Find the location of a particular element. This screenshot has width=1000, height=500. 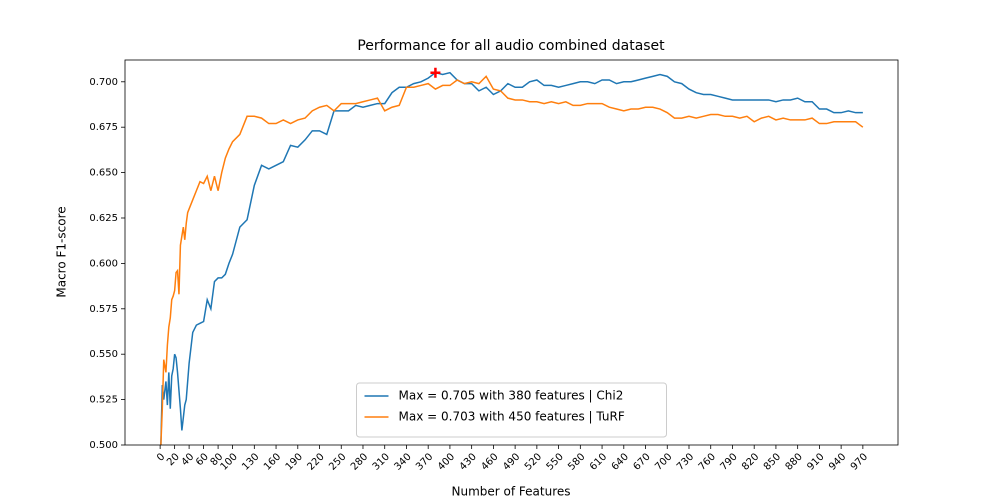

y-tick-label: 0.650 is located at coordinates (103, 173).